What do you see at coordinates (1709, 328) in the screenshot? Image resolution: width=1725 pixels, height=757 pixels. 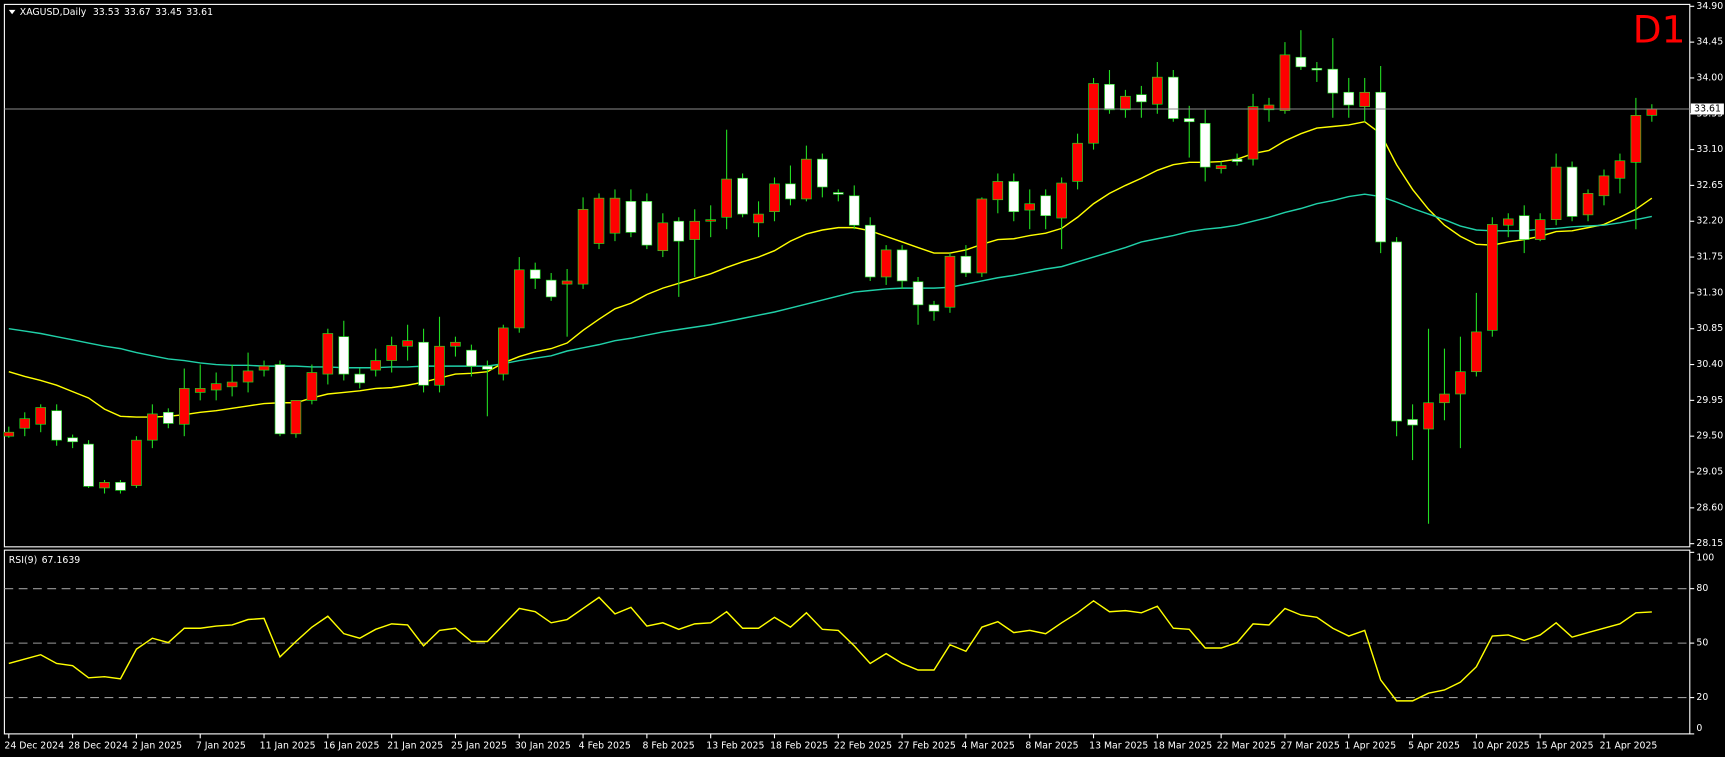 I see `y-tick-label: 30.85` at bounding box center [1709, 328].